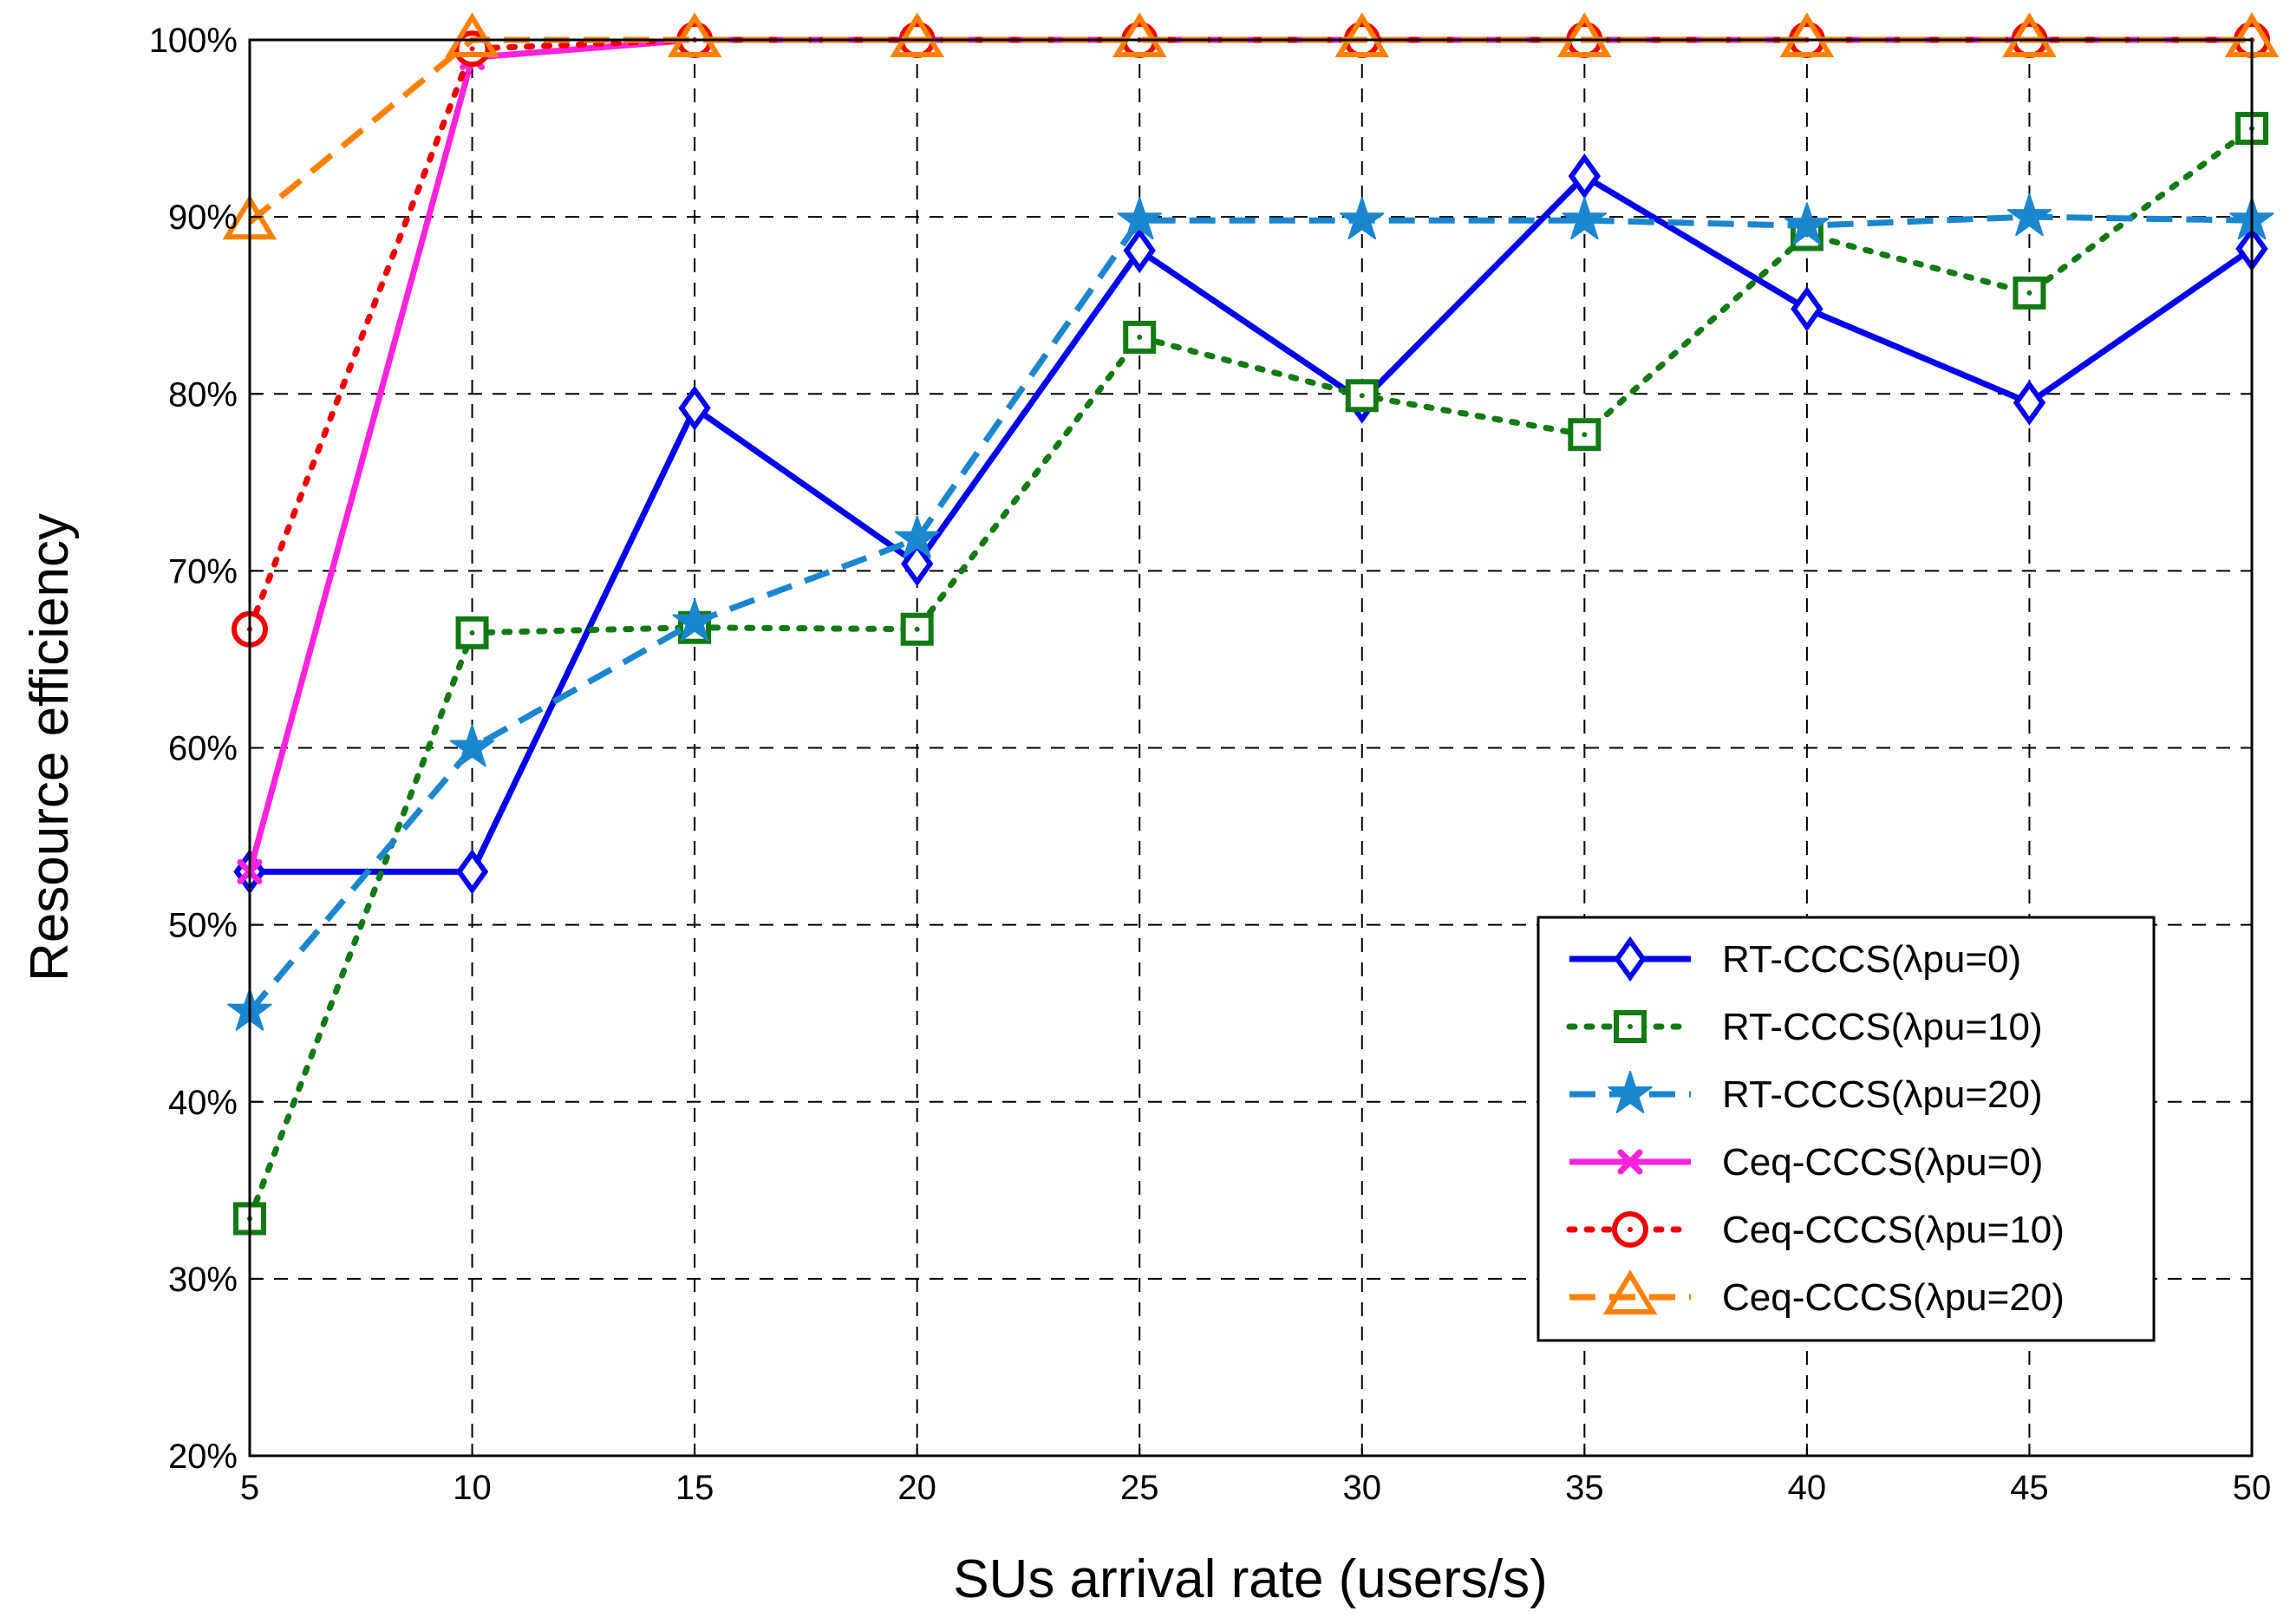 The width and height of the screenshot is (2290, 1624). I want to click on data-point-2-6-dot, so click(1362, 396).